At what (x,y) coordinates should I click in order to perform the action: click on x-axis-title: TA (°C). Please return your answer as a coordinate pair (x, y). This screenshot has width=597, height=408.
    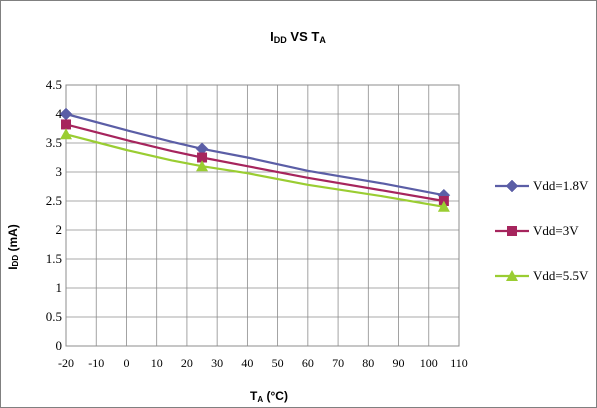
    Looking at the image, I should click on (269, 396).